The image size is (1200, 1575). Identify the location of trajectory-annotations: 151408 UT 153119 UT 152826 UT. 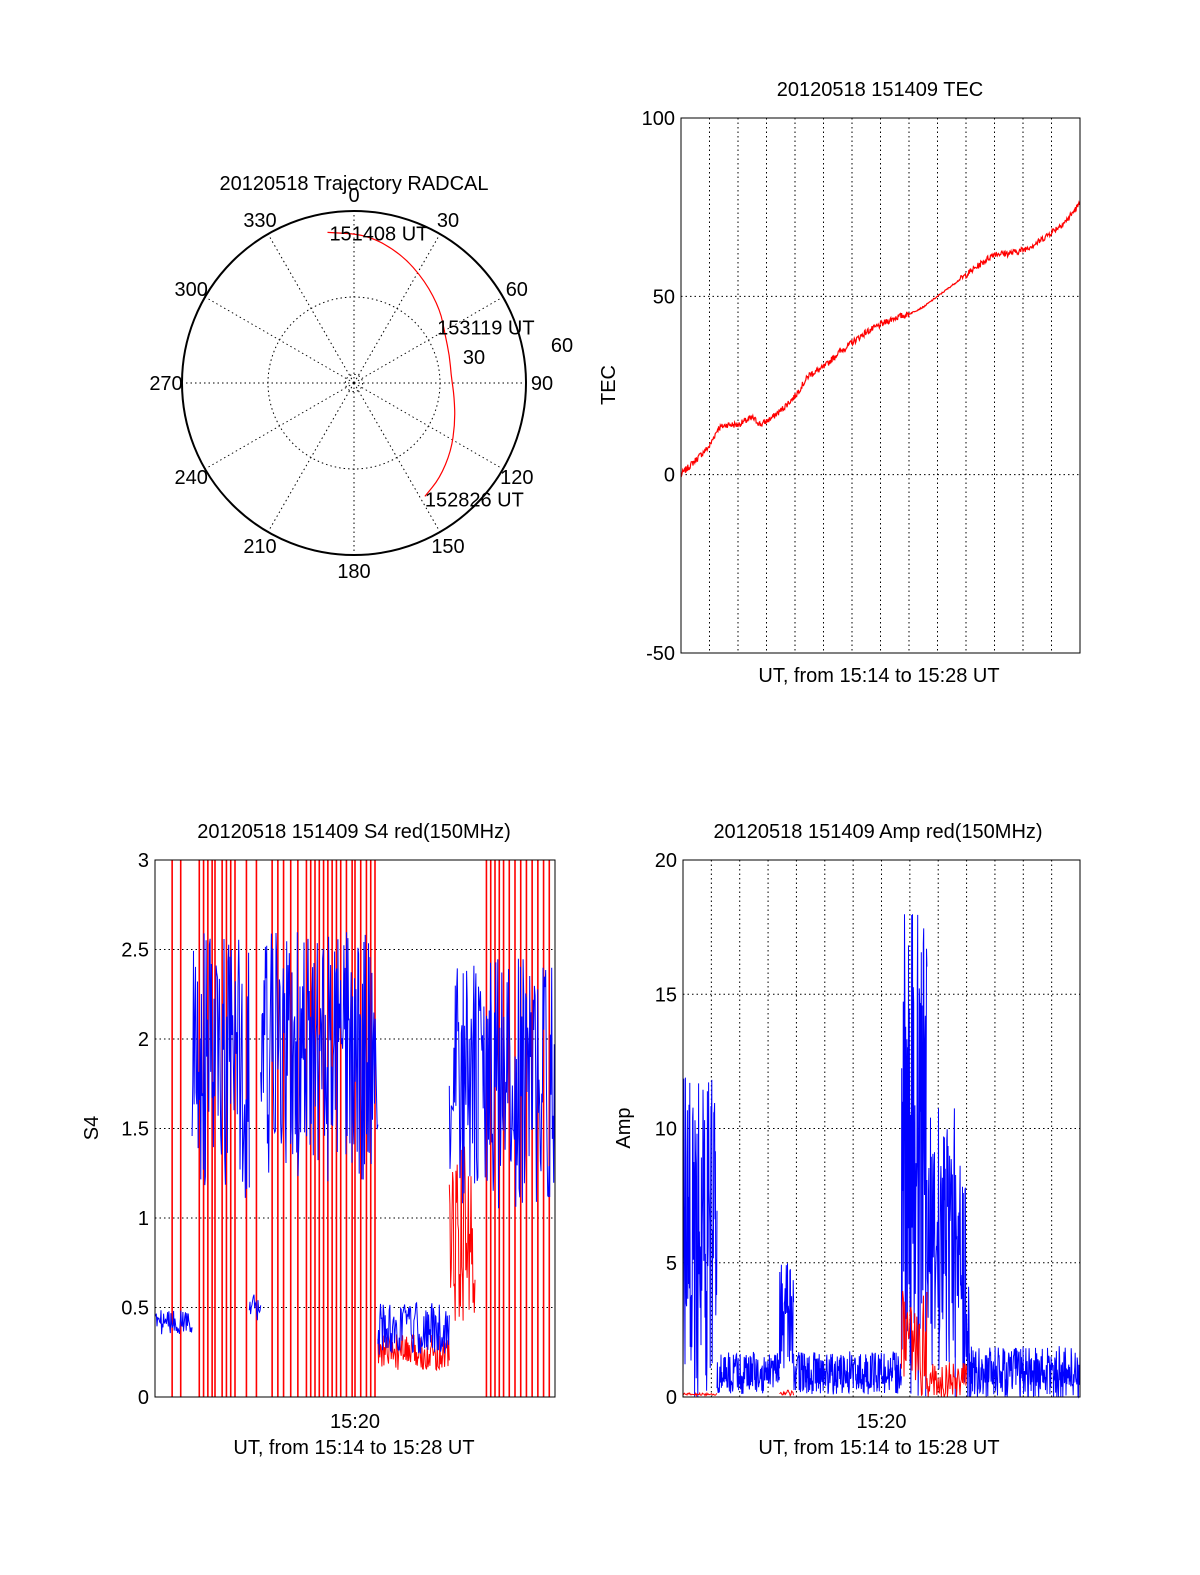
(431, 367).